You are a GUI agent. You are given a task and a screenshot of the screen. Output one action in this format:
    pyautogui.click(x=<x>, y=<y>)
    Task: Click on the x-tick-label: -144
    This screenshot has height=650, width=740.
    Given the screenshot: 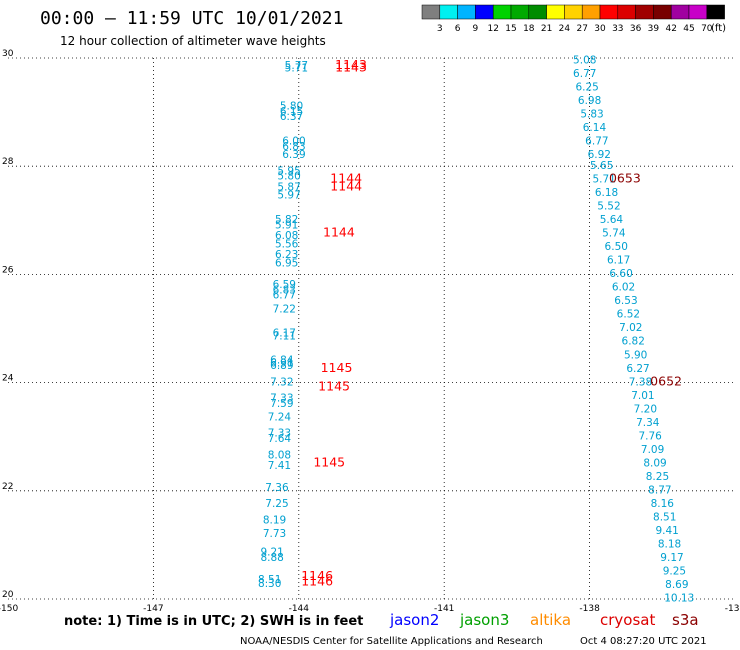 What is the action you would take?
    pyautogui.click(x=299, y=609)
    